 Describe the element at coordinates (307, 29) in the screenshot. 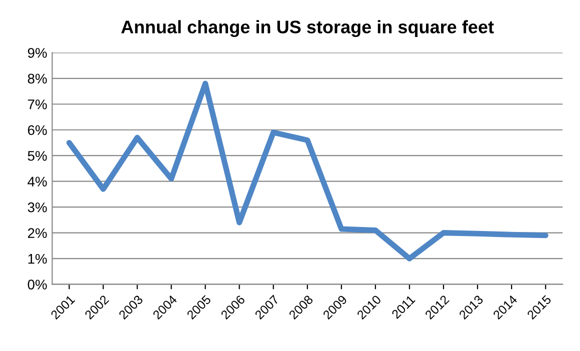

I see `chart-title: Annual change in US storage in square feet` at that location.